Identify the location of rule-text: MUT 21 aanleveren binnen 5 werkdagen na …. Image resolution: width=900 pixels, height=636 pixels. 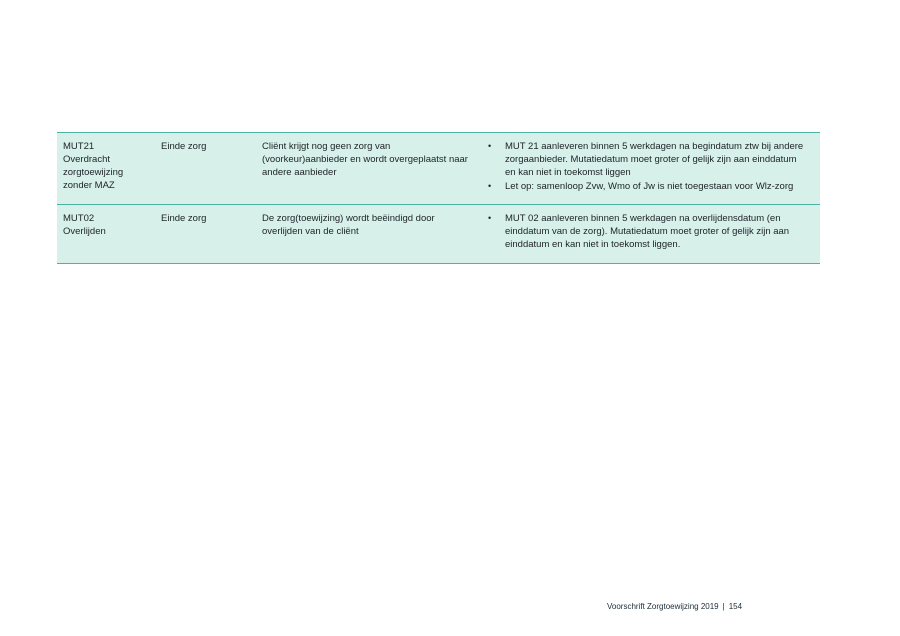
(654, 159).